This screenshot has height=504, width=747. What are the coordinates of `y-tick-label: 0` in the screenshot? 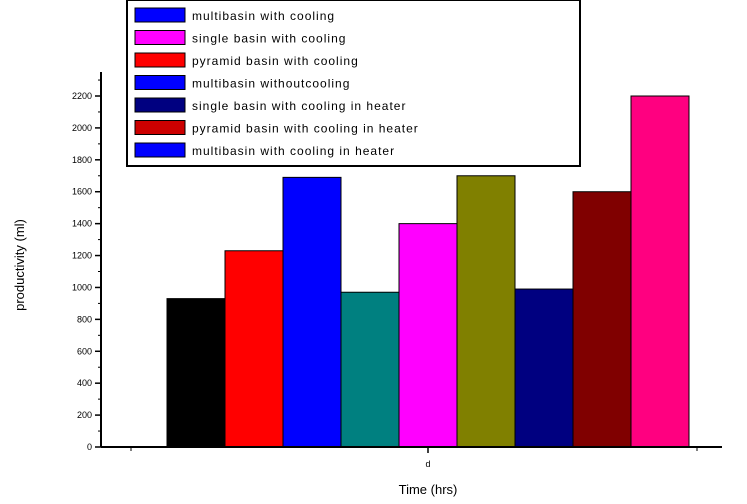 It's located at (89, 447).